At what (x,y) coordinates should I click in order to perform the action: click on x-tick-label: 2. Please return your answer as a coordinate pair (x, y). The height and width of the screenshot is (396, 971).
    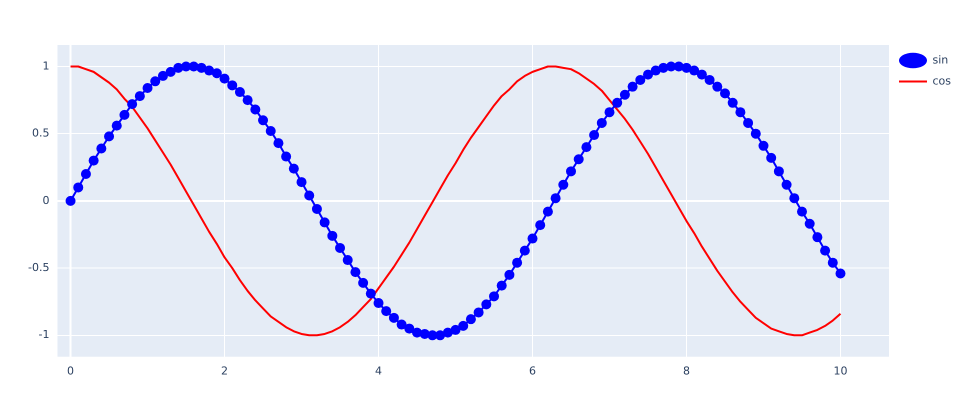
    Looking at the image, I should click on (224, 371).